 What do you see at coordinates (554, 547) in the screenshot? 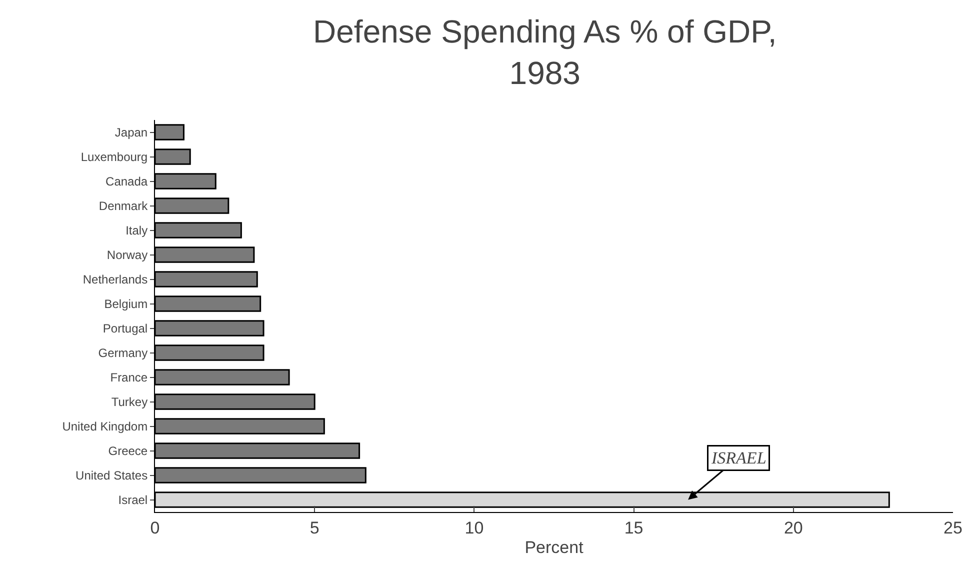
I see `x-axis-title: Percent` at bounding box center [554, 547].